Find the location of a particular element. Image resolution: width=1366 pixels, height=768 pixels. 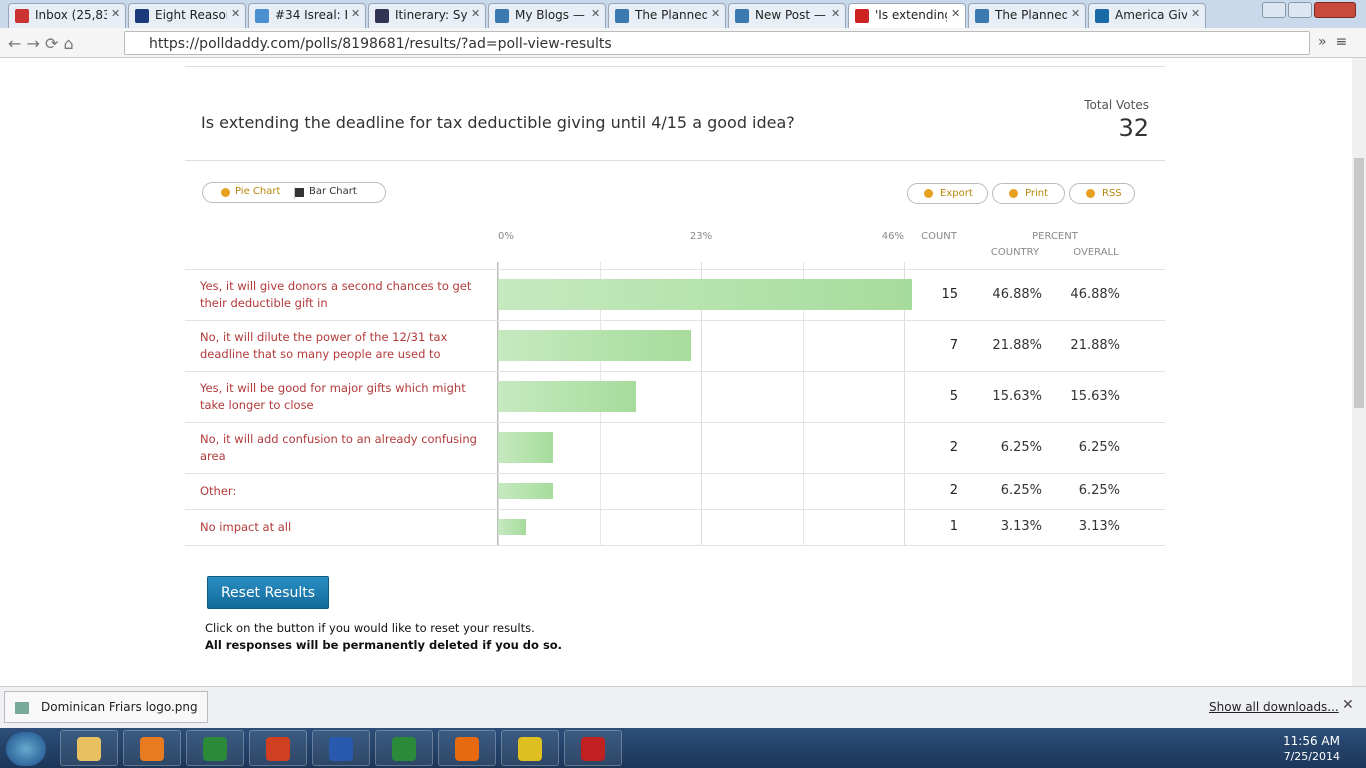

count-header: COUNT is located at coordinates (939, 236).